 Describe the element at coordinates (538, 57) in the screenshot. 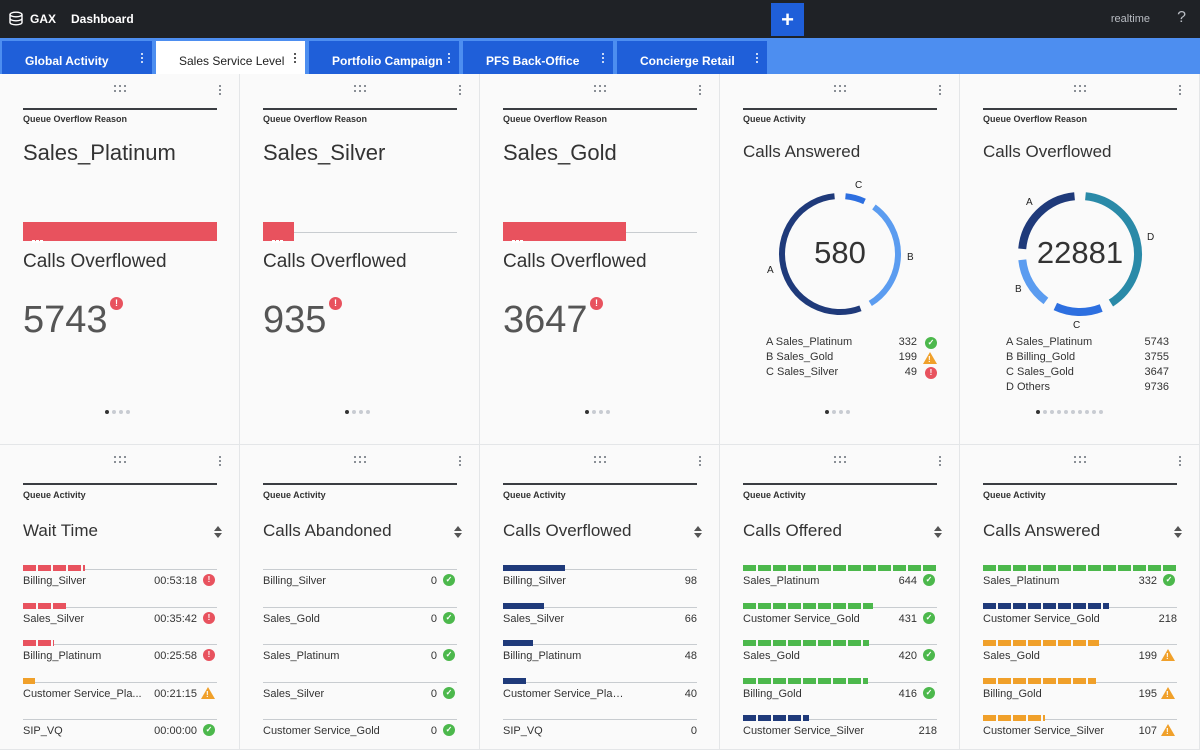

I see `tab-pfs-back-office: PFS Back-Office` at that location.